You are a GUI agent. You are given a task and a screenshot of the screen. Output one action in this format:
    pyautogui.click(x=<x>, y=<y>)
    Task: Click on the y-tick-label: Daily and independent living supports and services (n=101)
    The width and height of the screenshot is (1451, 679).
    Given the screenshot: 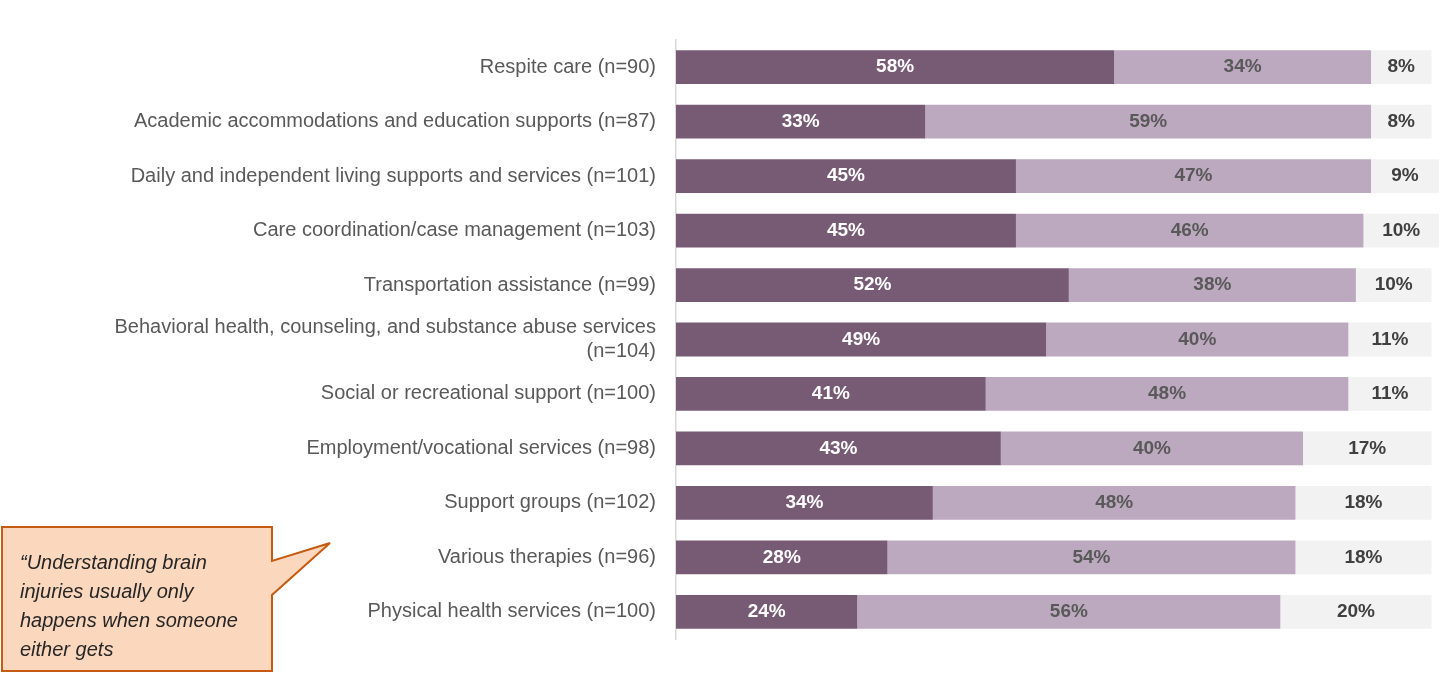 What is the action you would take?
    pyautogui.click(x=393, y=174)
    